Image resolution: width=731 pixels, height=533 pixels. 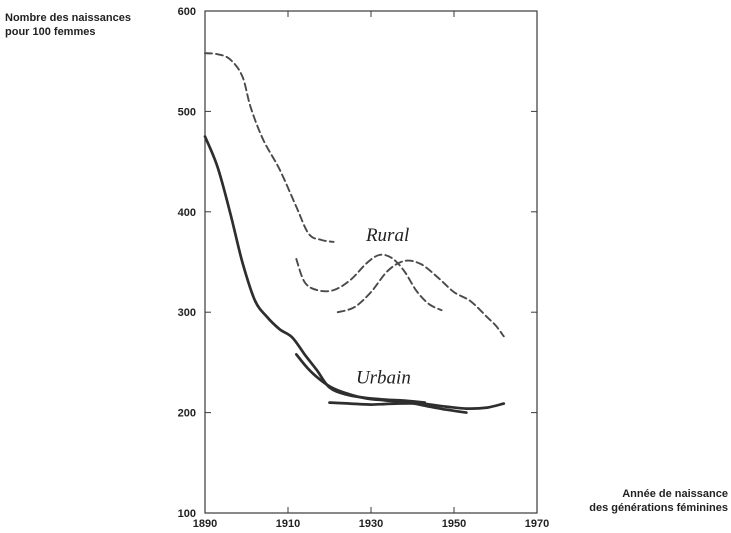 I want to click on x-tick-label: 1890, so click(x=205, y=524).